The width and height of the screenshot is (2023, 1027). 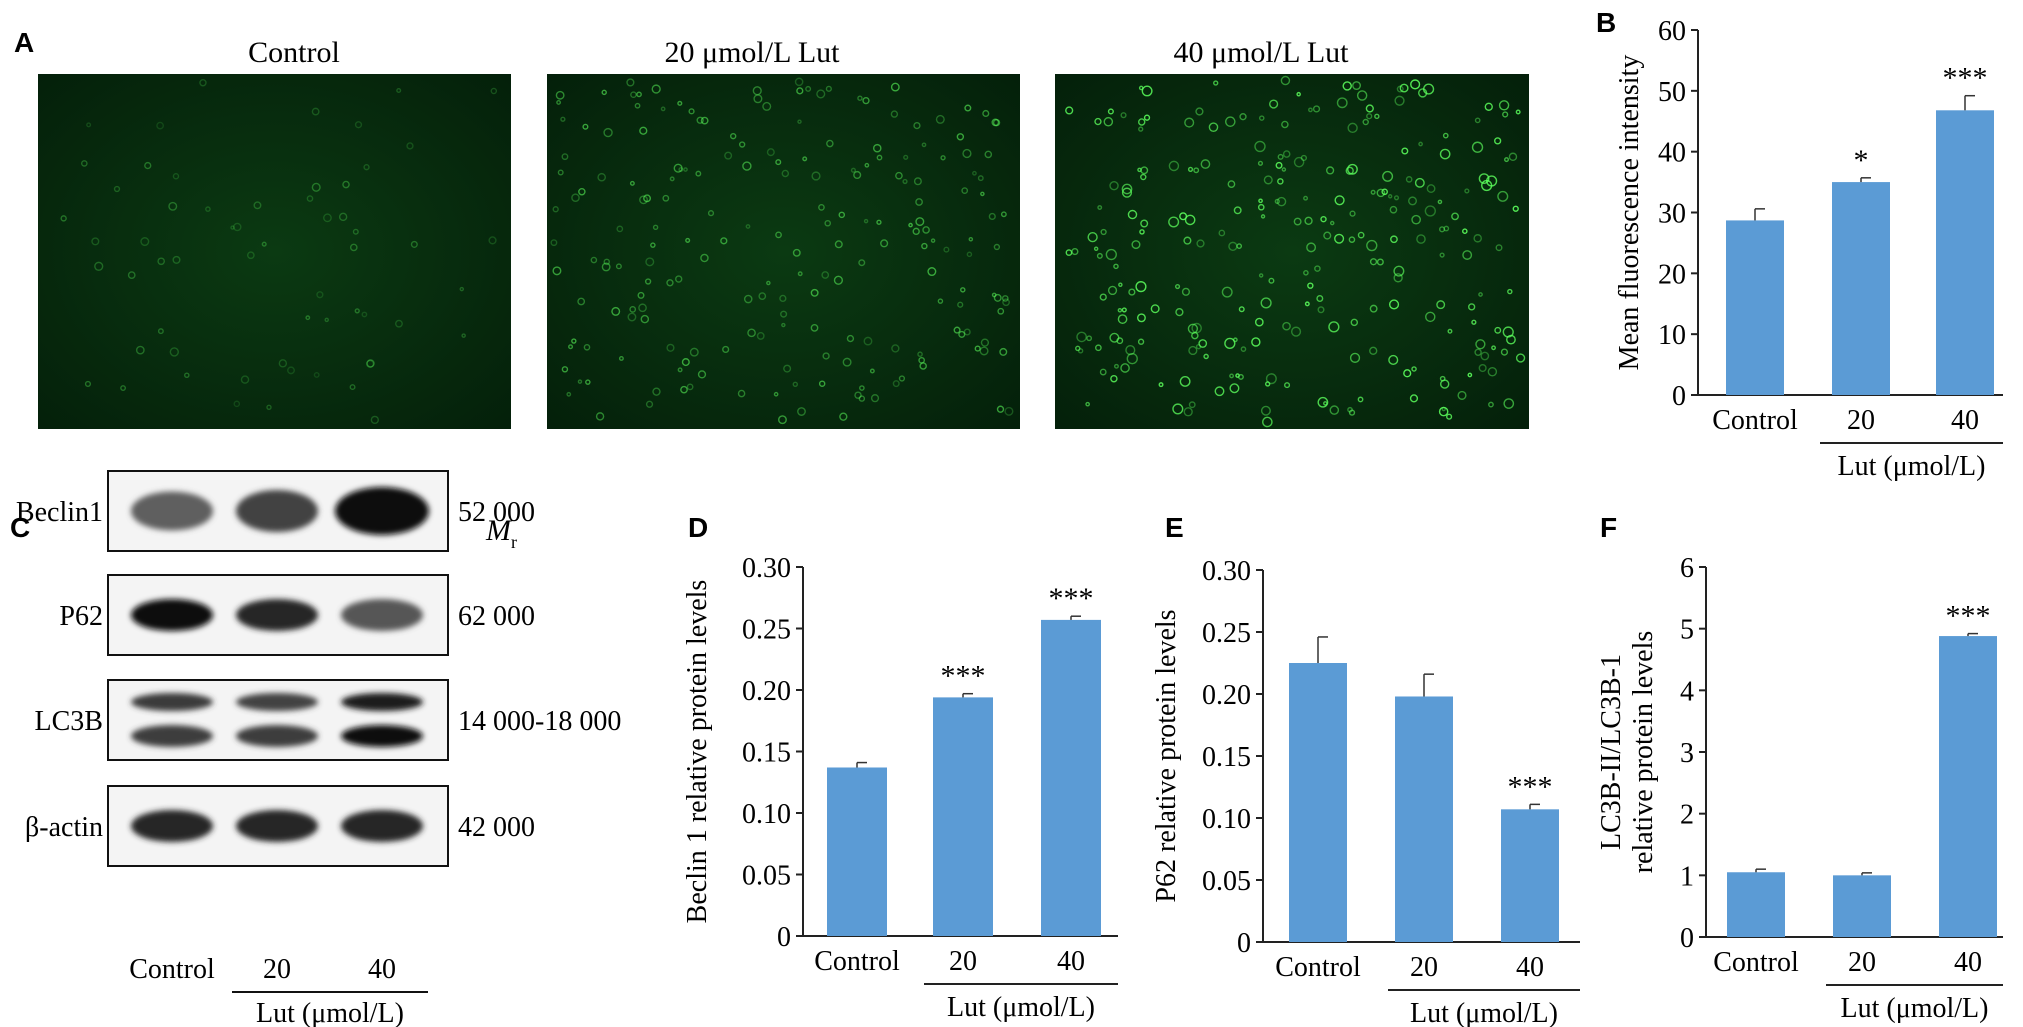 What do you see at coordinates (857, 961) in the screenshot?
I see `category-label: Control` at bounding box center [857, 961].